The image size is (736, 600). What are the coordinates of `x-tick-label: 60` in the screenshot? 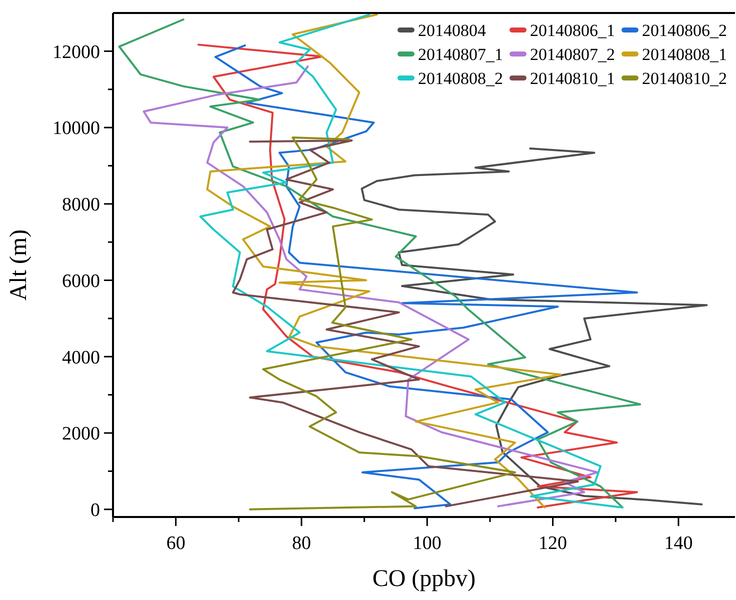 It's located at (176, 543).